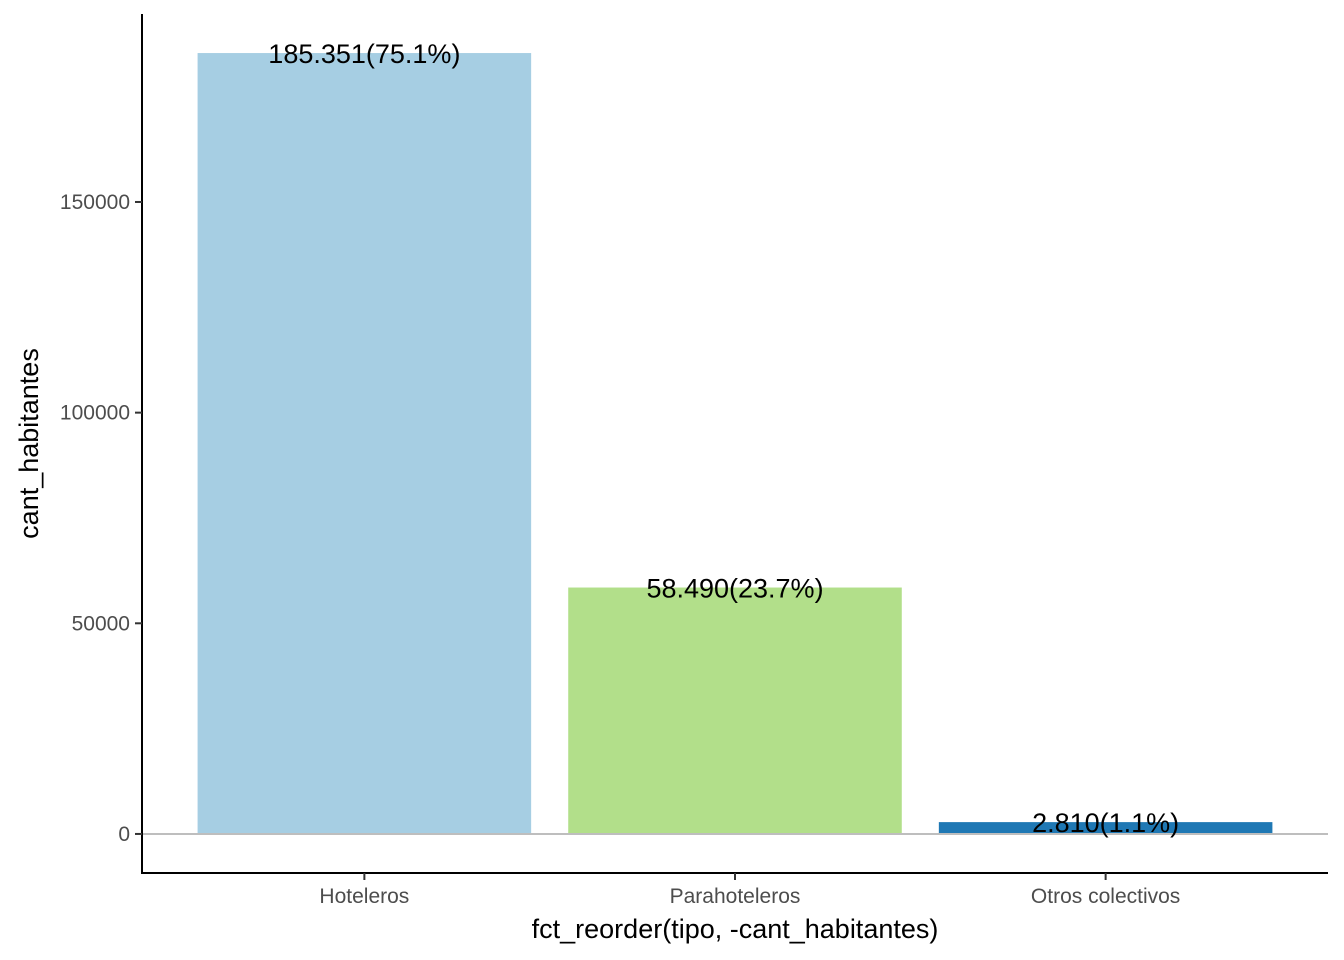 The width and height of the screenshot is (1344, 960). I want to click on y-axis-ticks: 0 50000 100000 150000, so click(101, 518).